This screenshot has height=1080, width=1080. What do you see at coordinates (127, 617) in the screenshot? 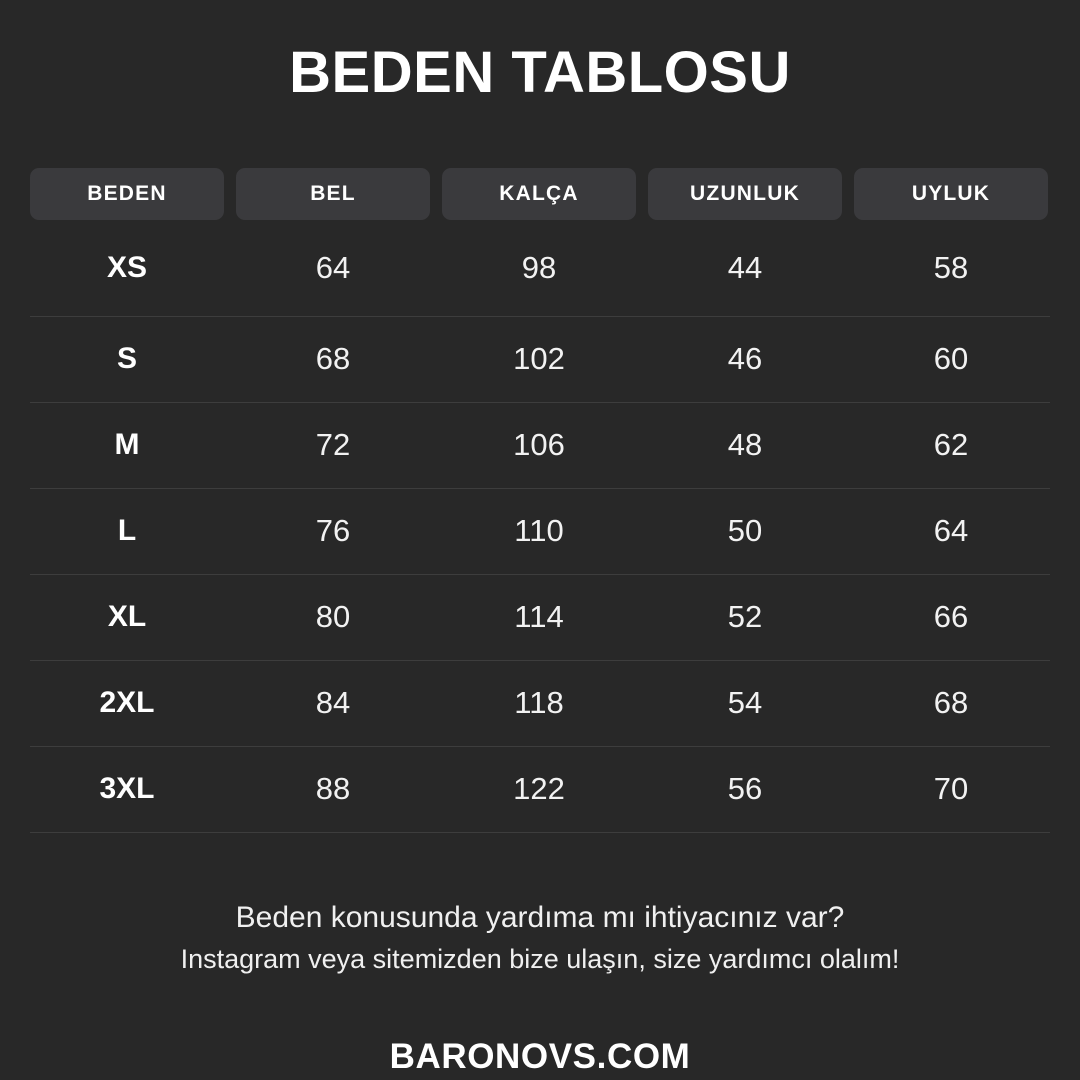
I see `cell-size: XL` at bounding box center [127, 617].